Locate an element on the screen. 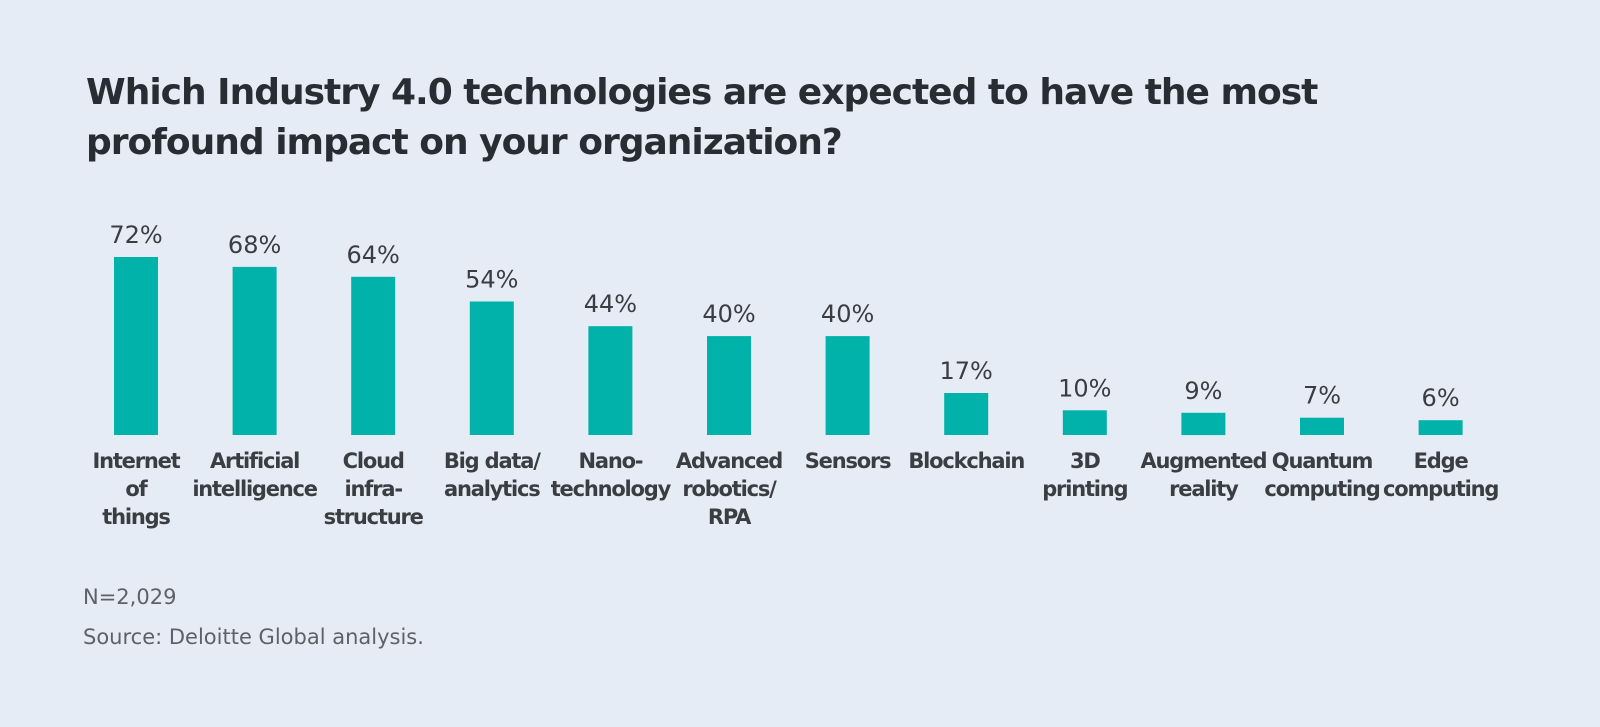 This screenshot has width=1600, height=727. category-label: Augmented reality is located at coordinates (1203, 475).